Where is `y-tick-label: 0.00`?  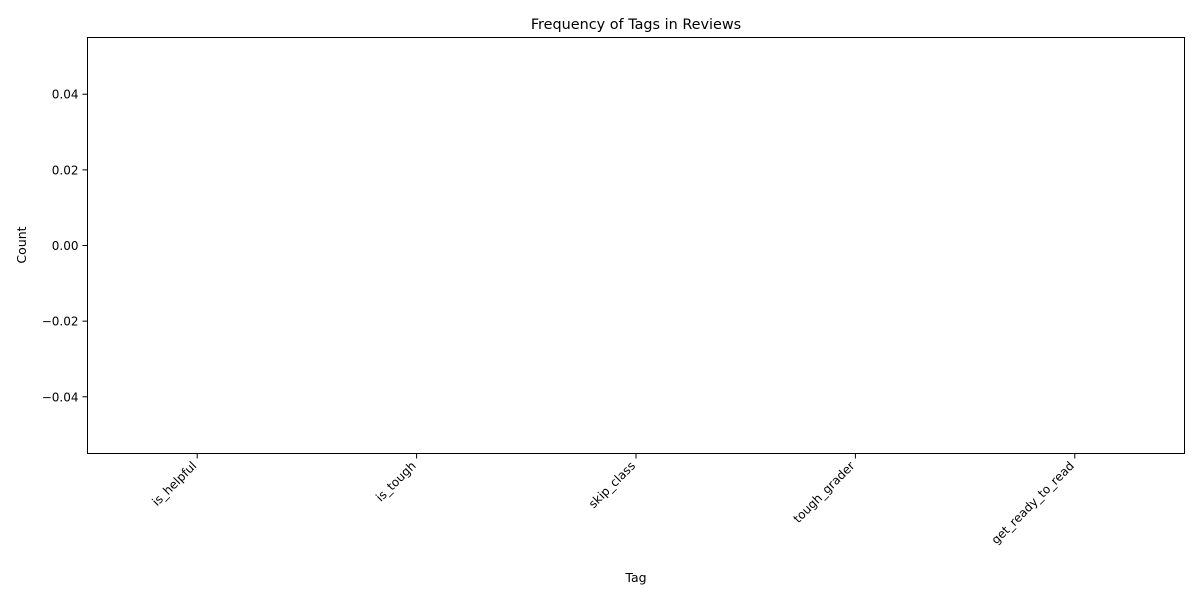
y-tick-label: 0.00 is located at coordinates (65, 246).